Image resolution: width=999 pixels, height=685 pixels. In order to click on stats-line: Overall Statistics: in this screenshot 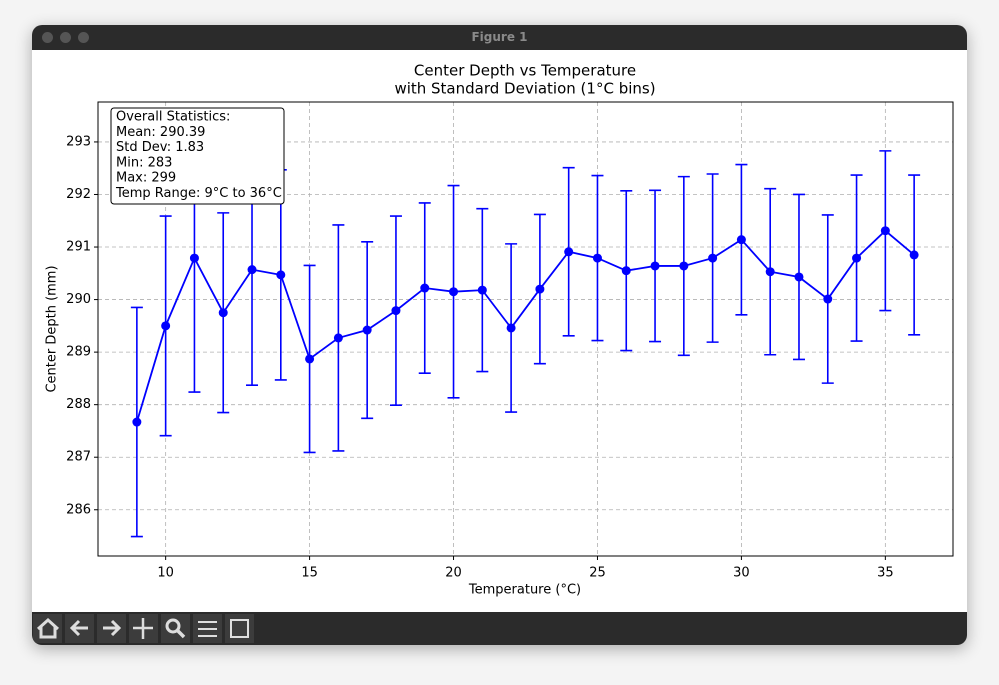, I will do `click(173, 117)`.